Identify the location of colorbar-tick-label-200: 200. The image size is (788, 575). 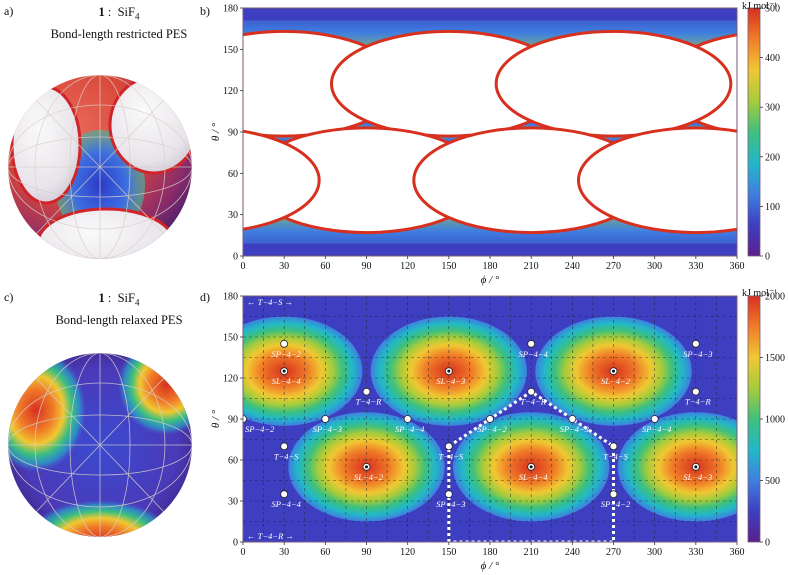
(772, 157).